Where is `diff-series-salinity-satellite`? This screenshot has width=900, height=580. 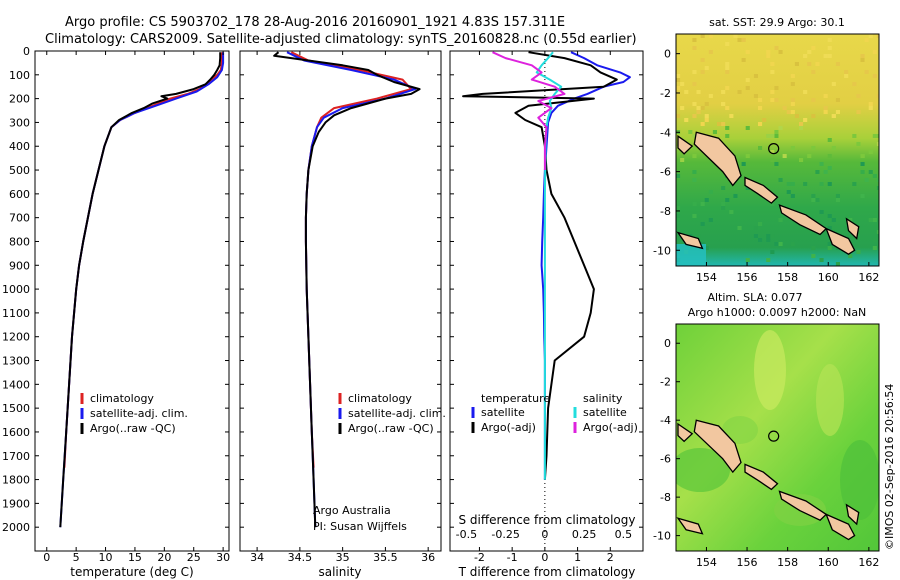
diff-series-salinity-satellite is located at coordinates (549, 265).